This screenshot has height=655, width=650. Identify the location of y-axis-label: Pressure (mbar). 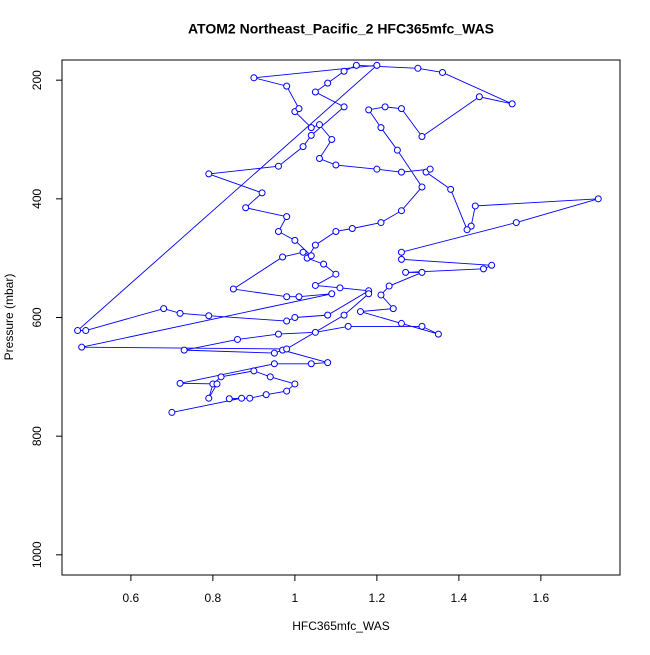
(9, 317).